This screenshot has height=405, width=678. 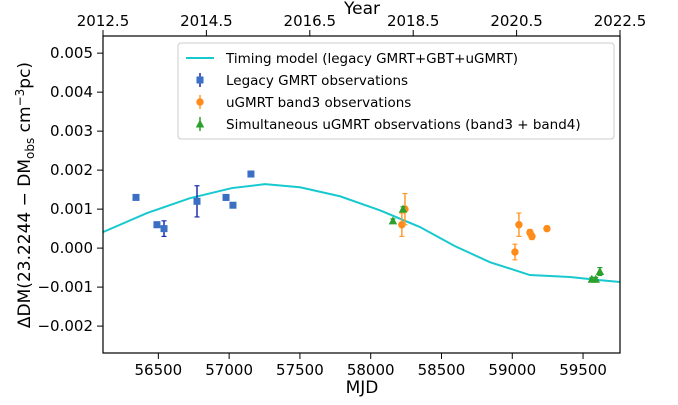 What do you see at coordinates (371, 370) in the screenshot?
I see `x-tick-label: 58000` at bounding box center [371, 370].